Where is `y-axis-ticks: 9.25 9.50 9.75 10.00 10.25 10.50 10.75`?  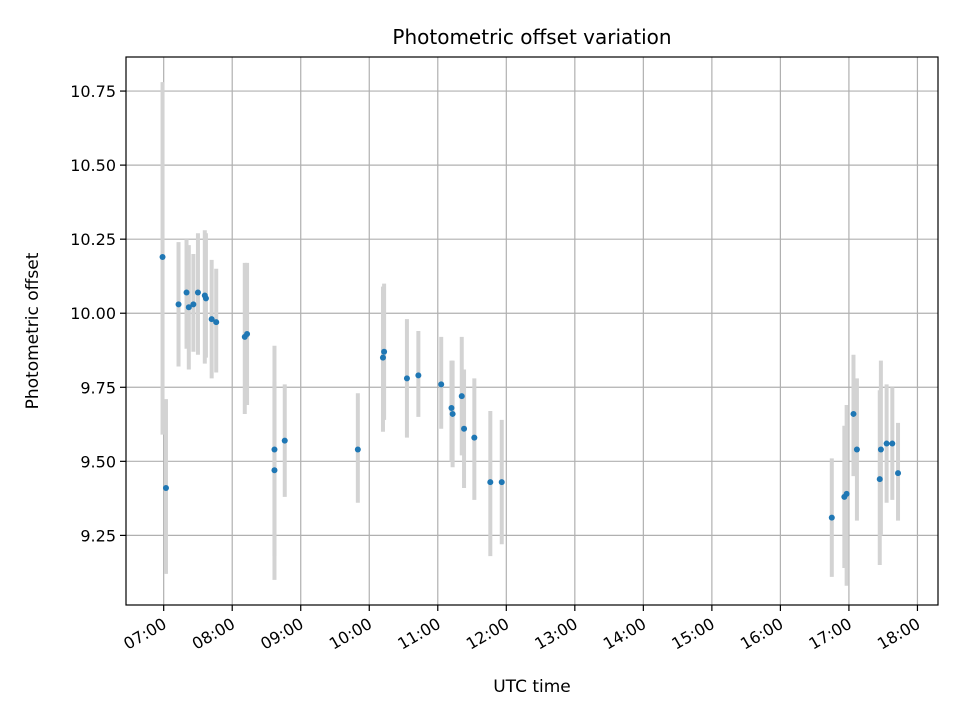
y-axis-ticks: 9.25 9.50 9.75 10.00 10.25 10.50 10.75 is located at coordinates (98, 313).